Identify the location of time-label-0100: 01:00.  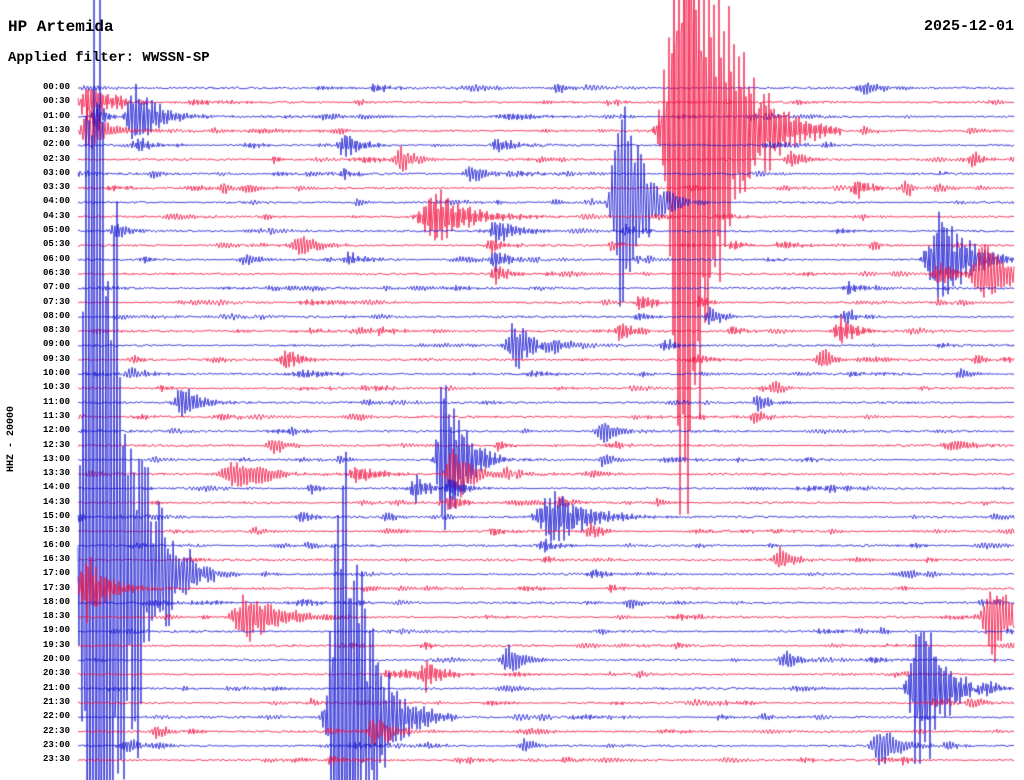
(56, 115).